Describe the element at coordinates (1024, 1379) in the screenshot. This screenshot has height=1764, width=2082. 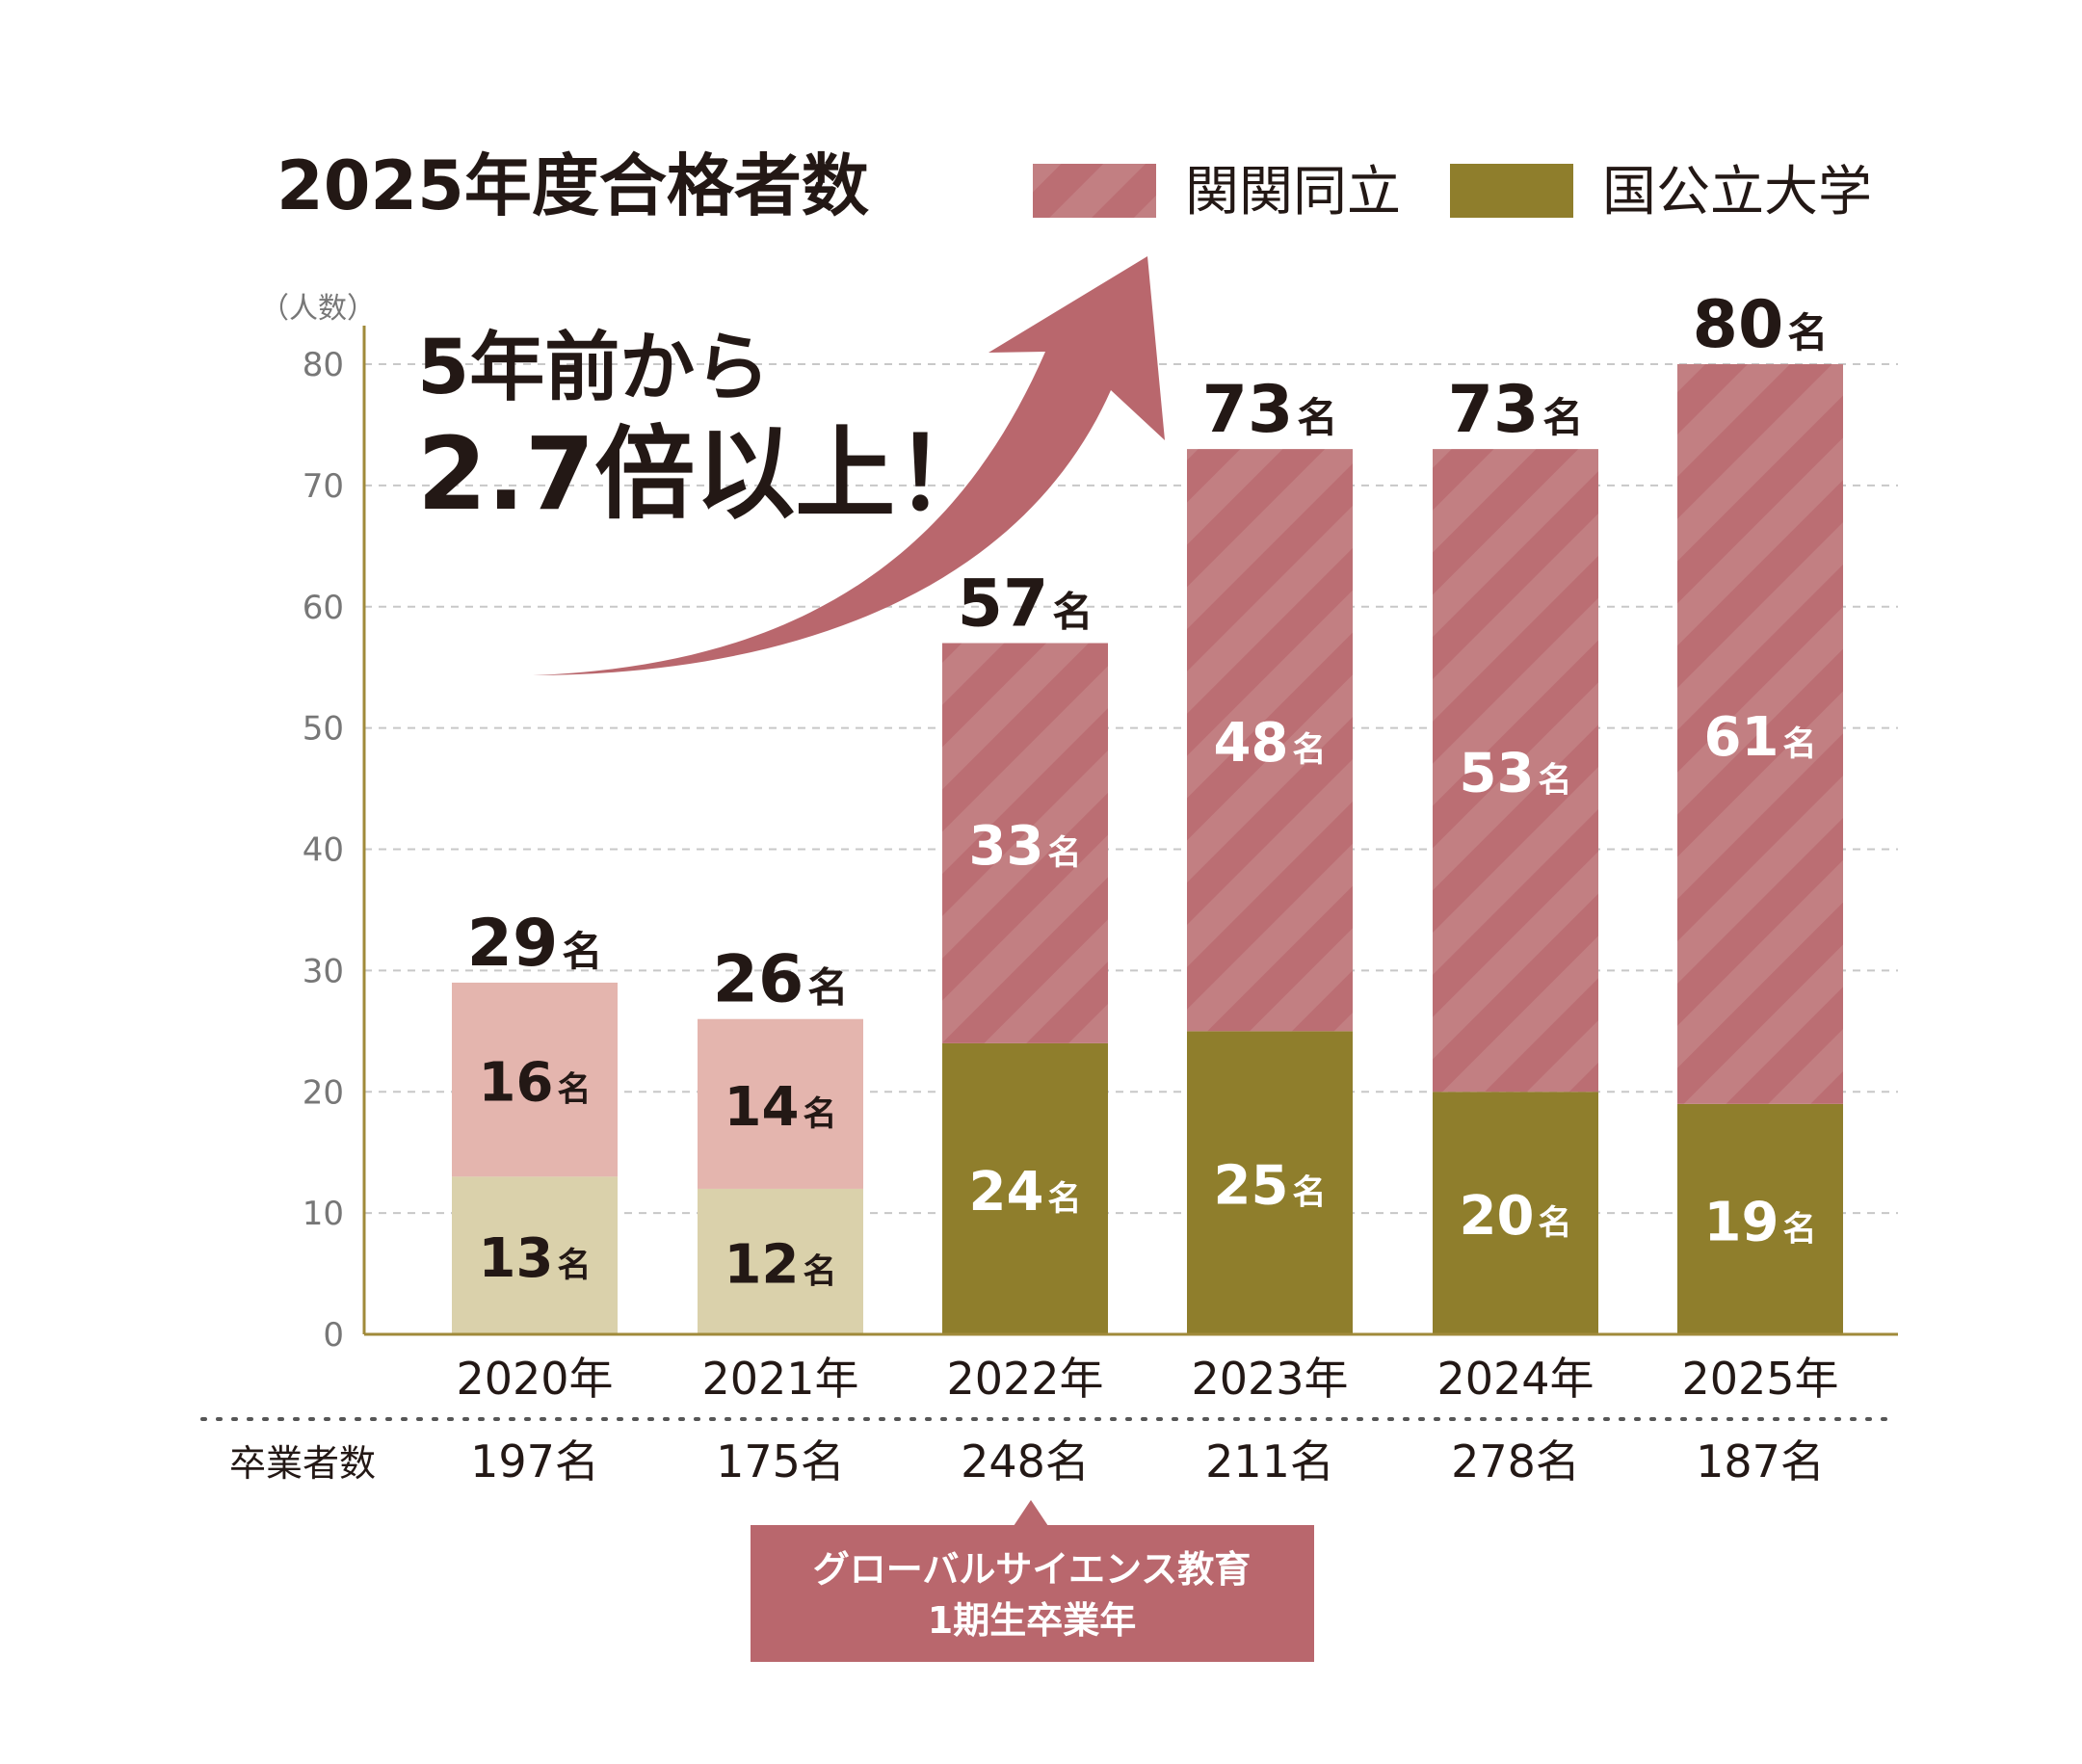
I see `x-tick-label: 2022年` at that location.